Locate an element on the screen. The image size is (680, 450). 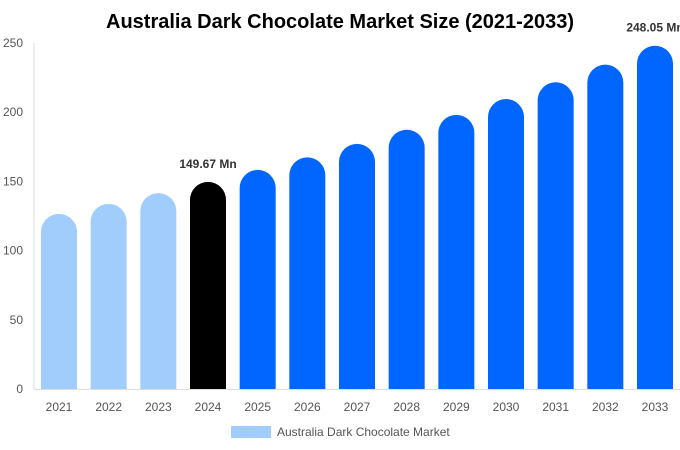
legend-label: Australia Dark Chocolate Market is located at coordinates (363, 432).